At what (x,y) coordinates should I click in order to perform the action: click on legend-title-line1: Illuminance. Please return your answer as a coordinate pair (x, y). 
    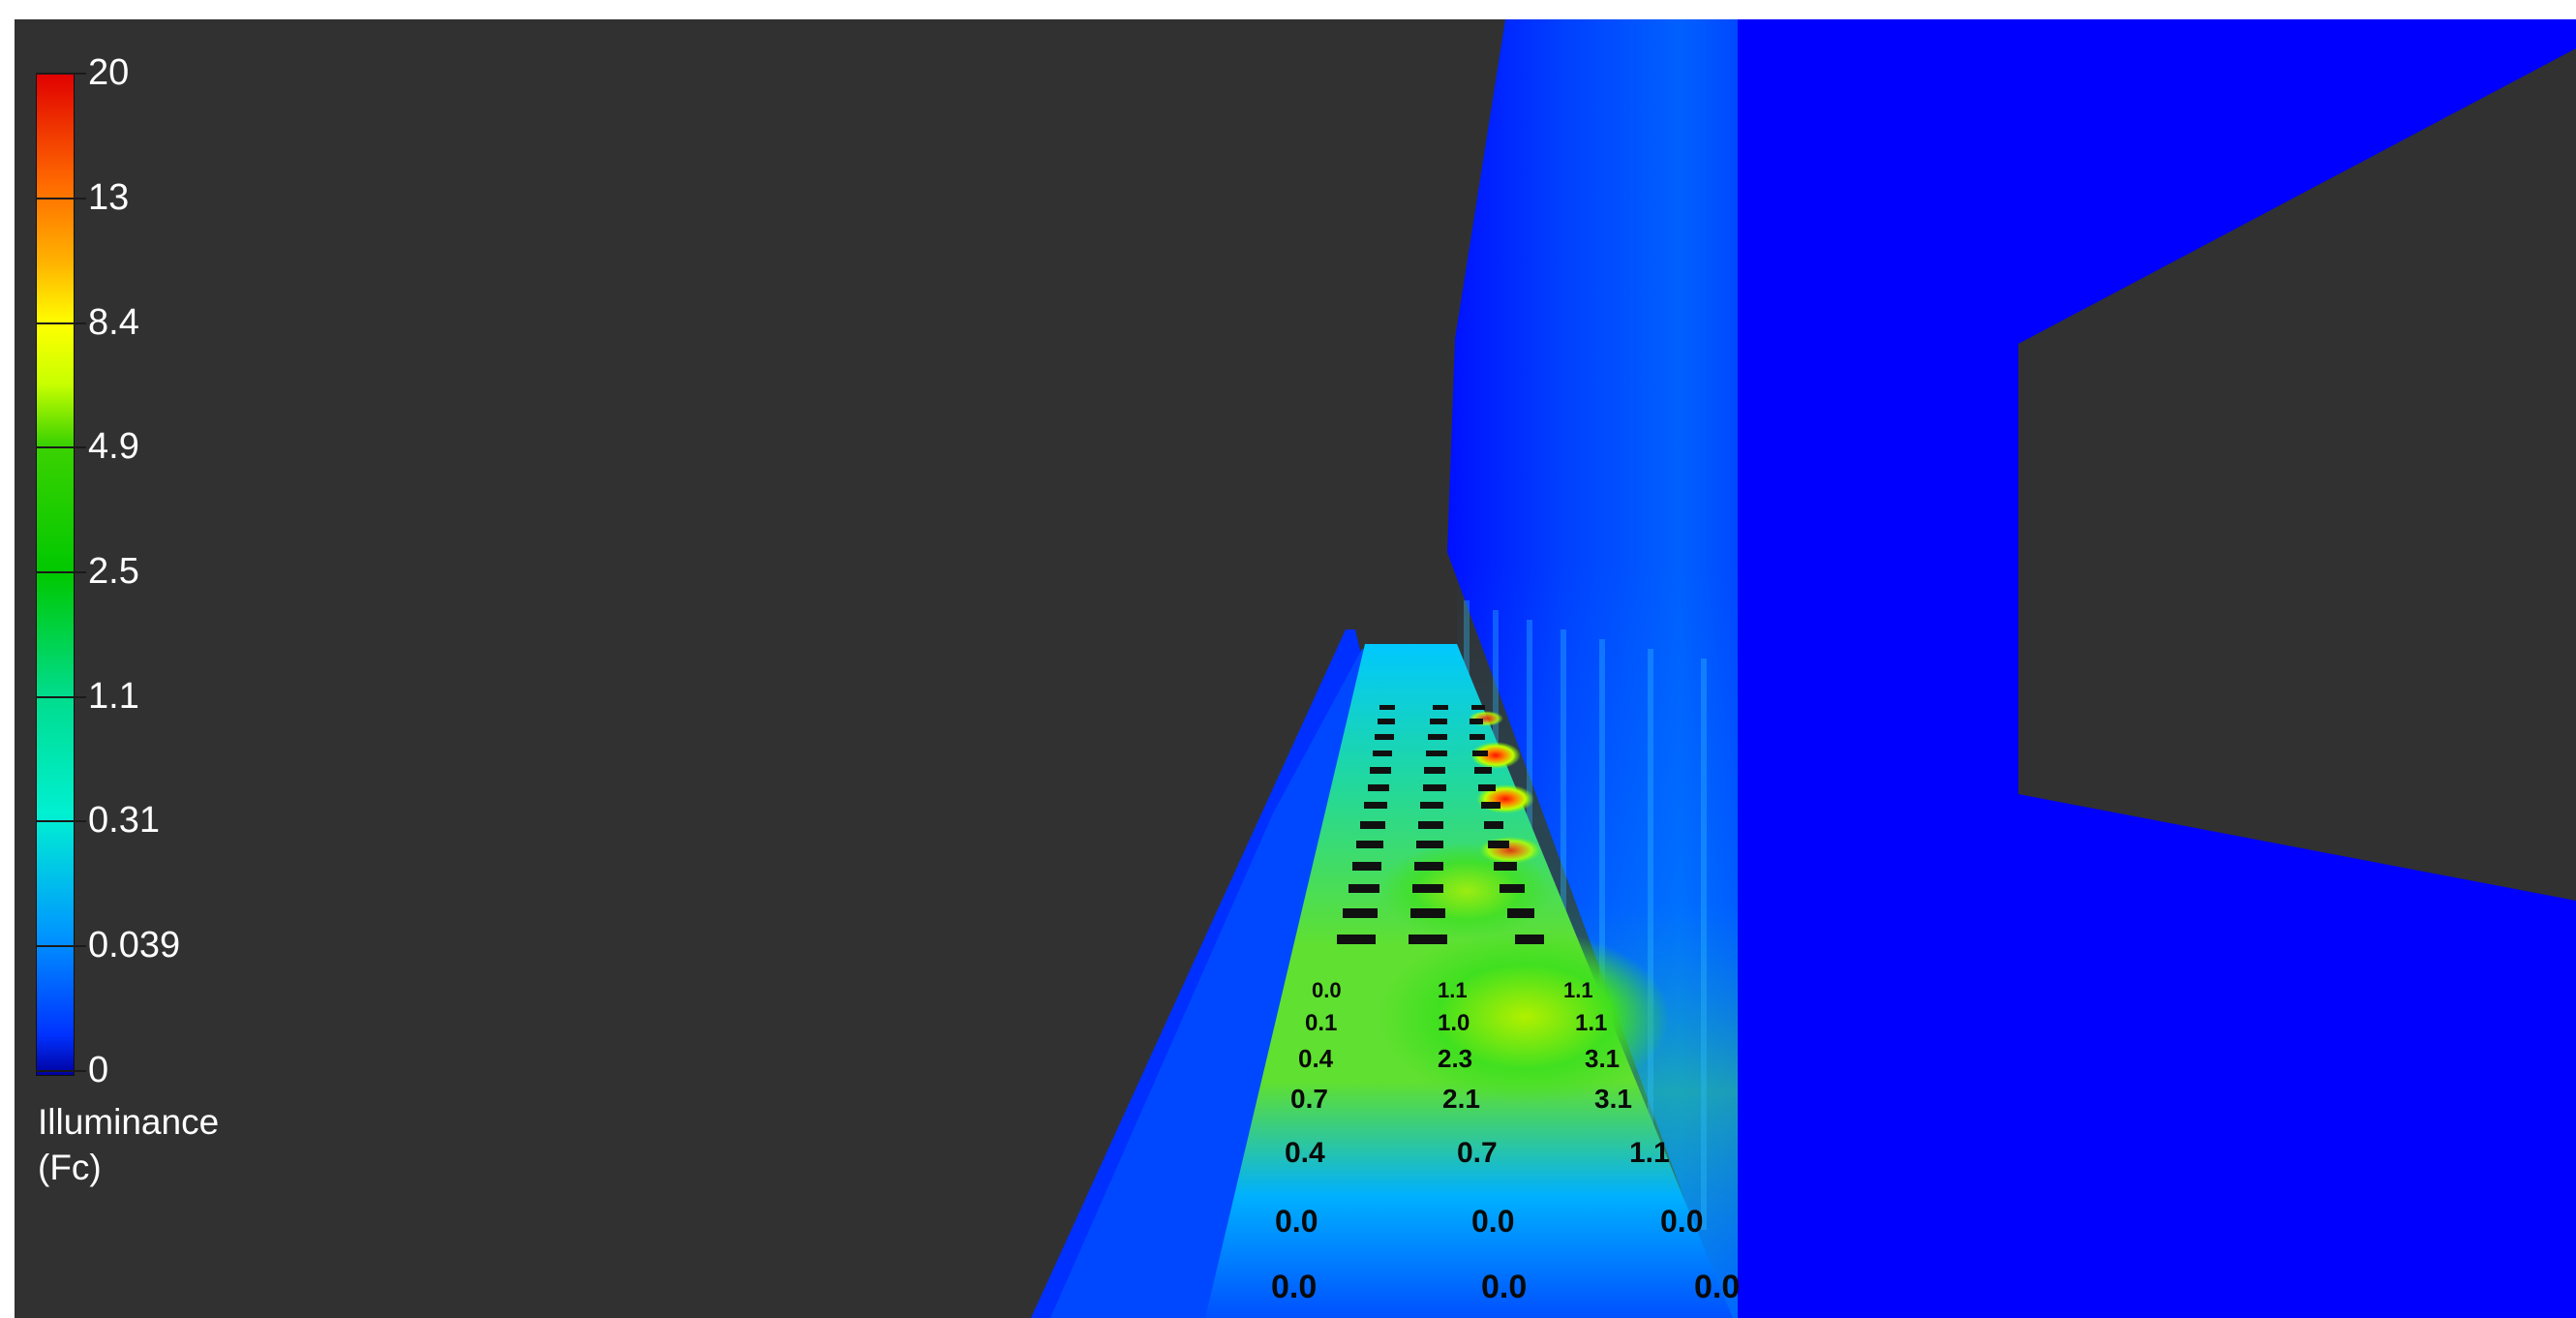
    Looking at the image, I should click on (129, 1122).